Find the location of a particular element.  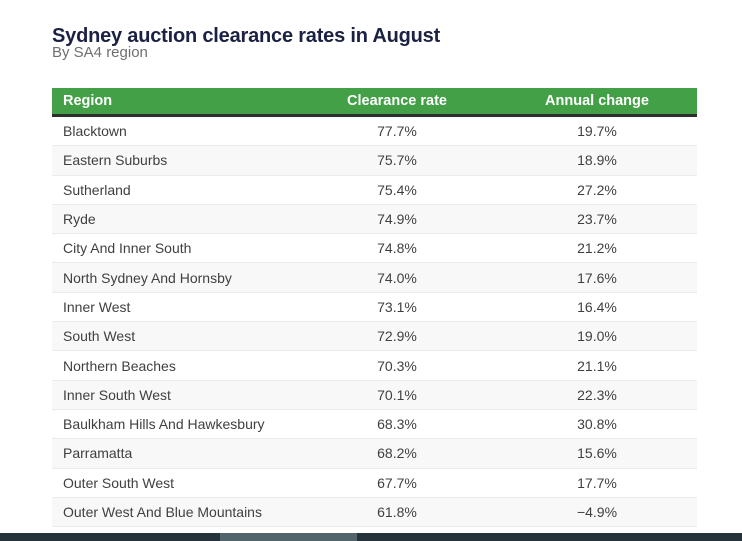

clearance-rate-cell: 72.9% is located at coordinates (397, 336).